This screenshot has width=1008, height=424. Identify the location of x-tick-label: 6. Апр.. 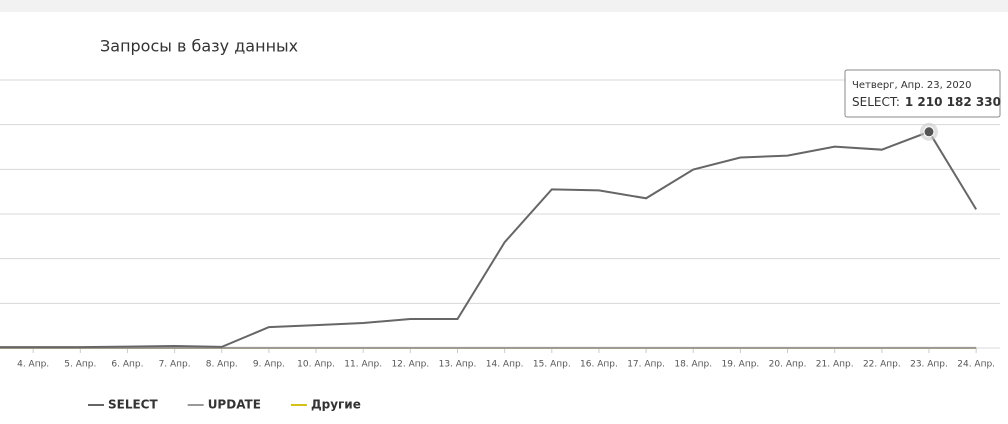
(127, 365).